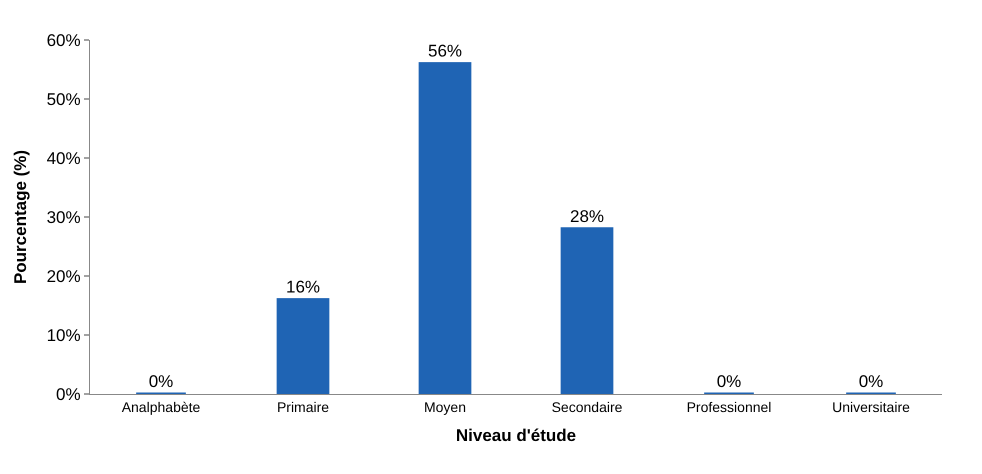  What do you see at coordinates (303, 287) in the screenshot?
I see `data-label: 16%` at bounding box center [303, 287].